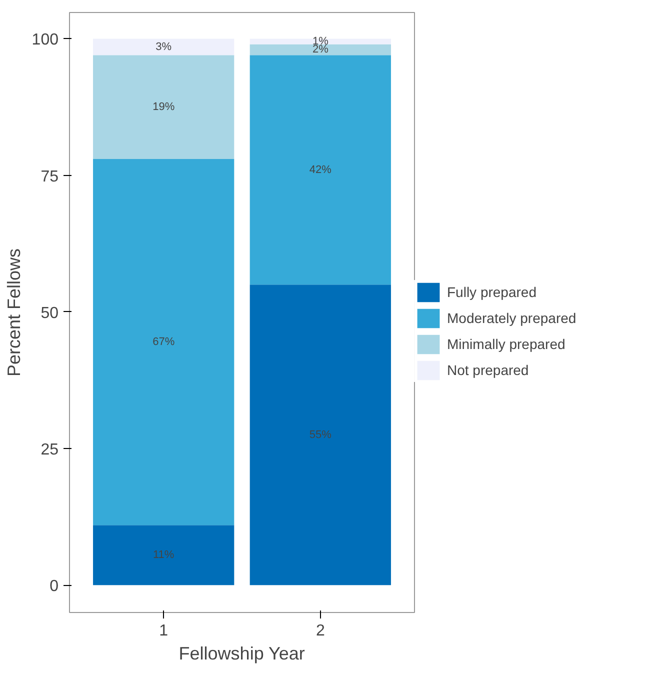 The height and width of the screenshot is (685, 664). Describe the element at coordinates (506, 344) in the screenshot. I see `legend-label: Minimally prepared` at that location.